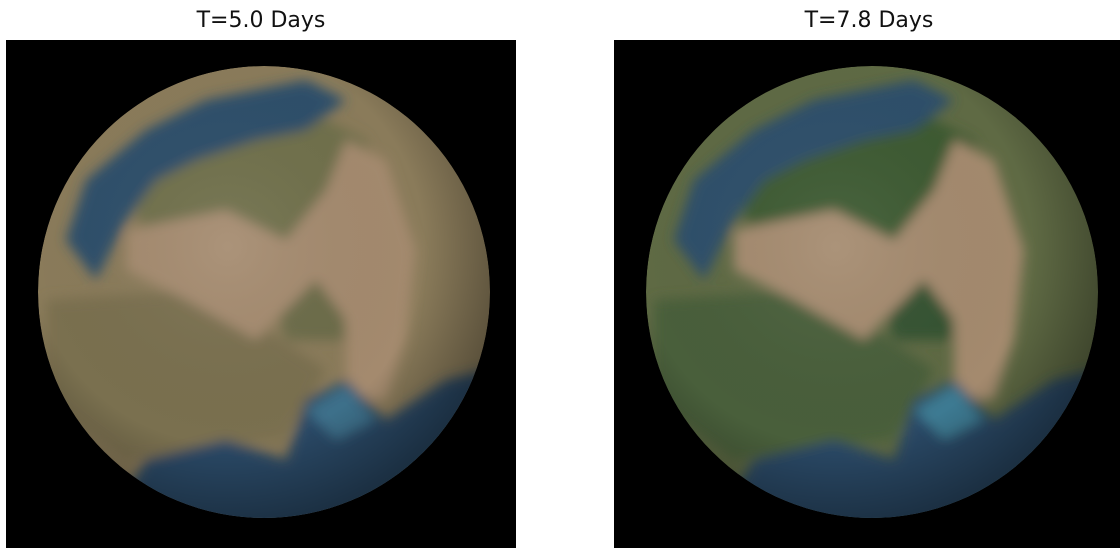 The height and width of the screenshot is (548, 1120). What do you see at coordinates (869, 20) in the screenshot?
I see `panel-title-right: T=7.8 Days` at bounding box center [869, 20].